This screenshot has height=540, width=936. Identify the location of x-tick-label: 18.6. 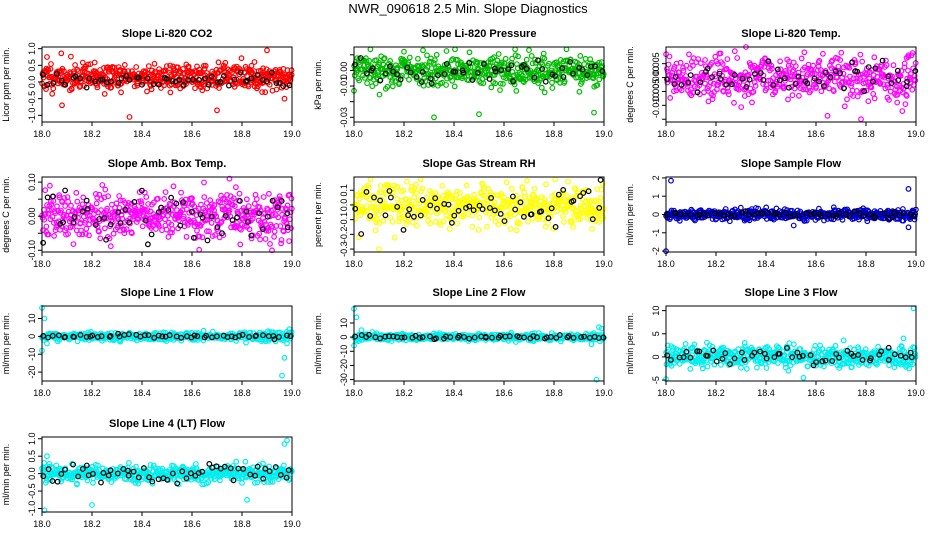
(192, 264).